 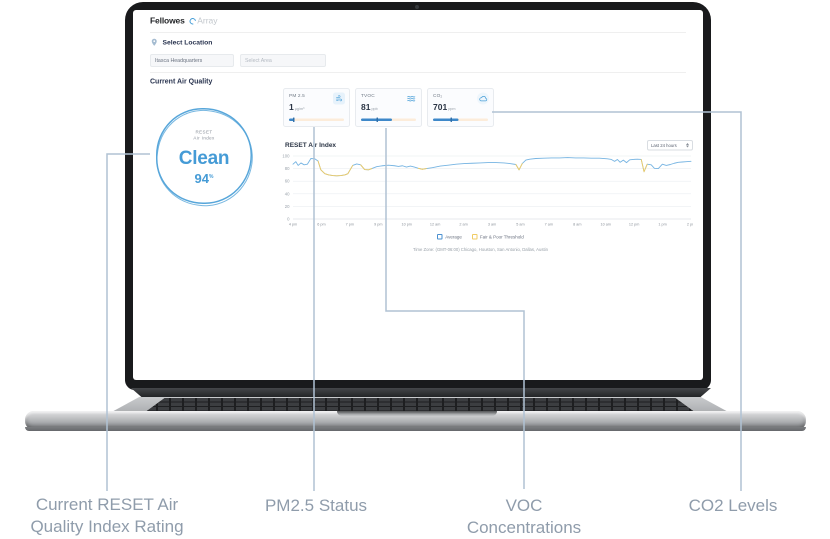 I want to click on select-location-row: Select Location, so click(x=181, y=42).